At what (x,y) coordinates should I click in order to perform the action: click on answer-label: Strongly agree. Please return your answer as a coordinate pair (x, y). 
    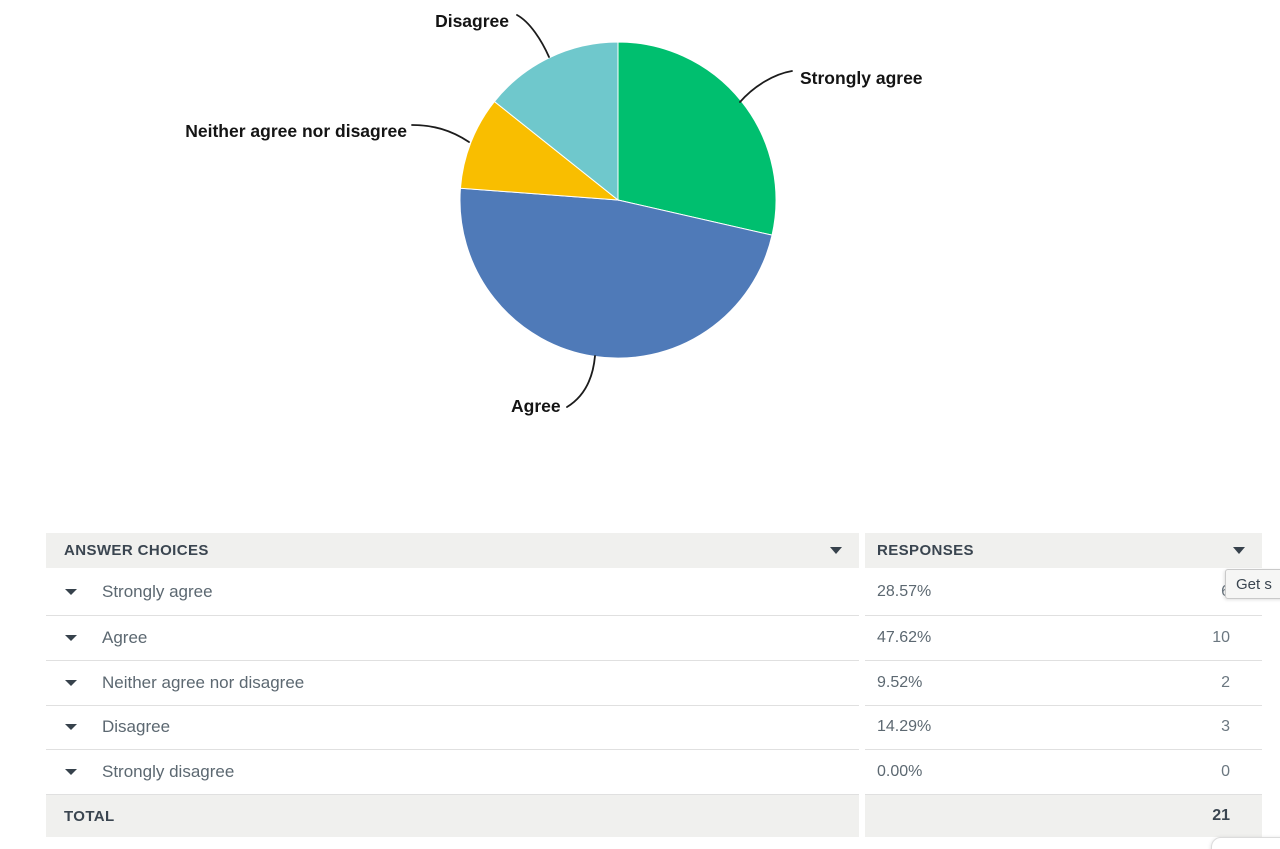
    Looking at the image, I should click on (157, 591).